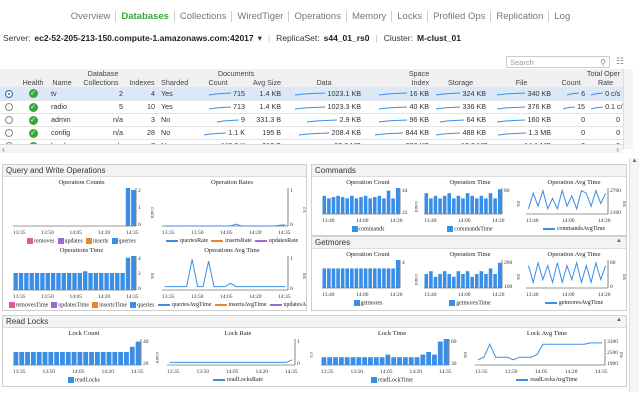 The image size is (641, 404). I want to click on col-name: Name, so click(62, 82).